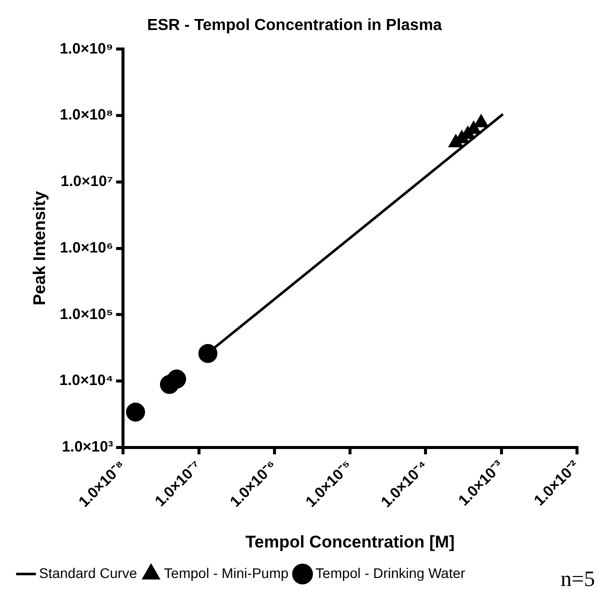 The image size is (615, 603). What do you see at coordinates (39, 248) in the screenshot?
I see `y-axis-title: Peak Intensity` at bounding box center [39, 248].